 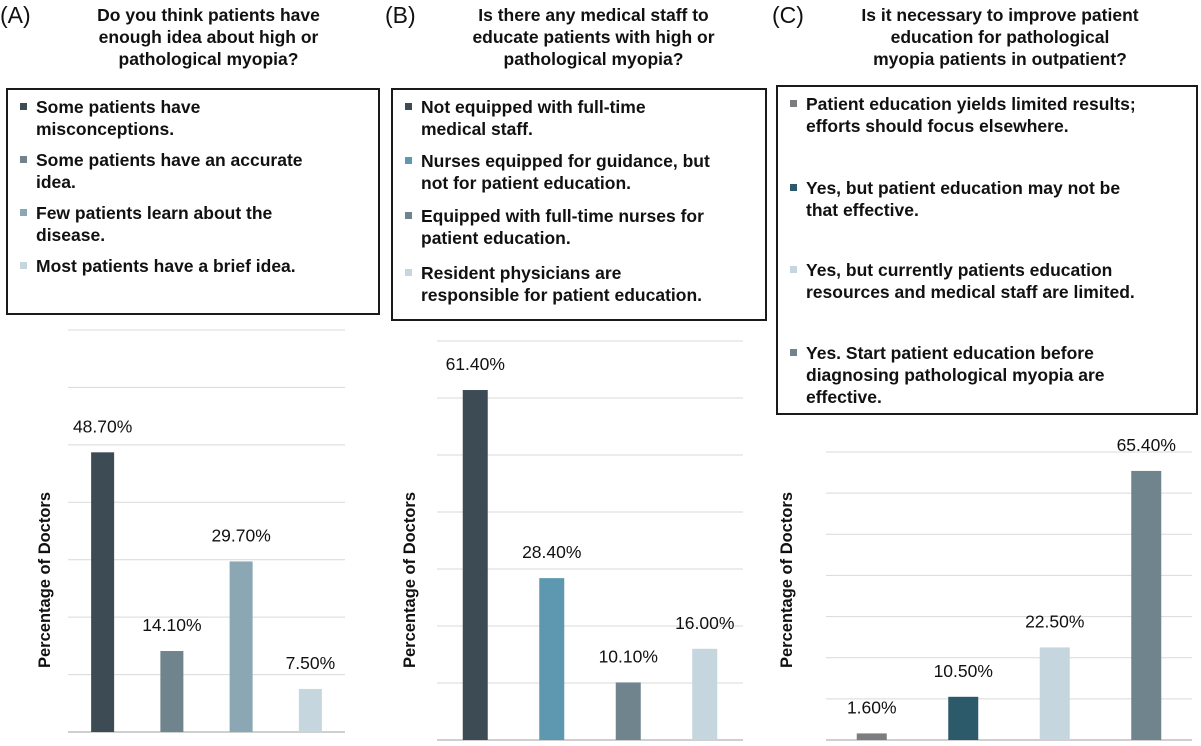 What do you see at coordinates (102, 426) in the screenshot?
I see `data-label: 48.70%` at bounding box center [102, 426].